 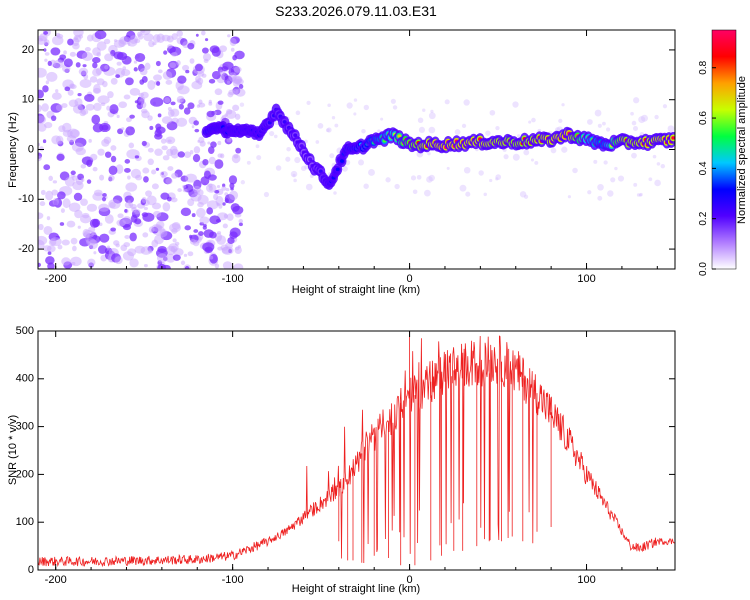 I want to click on snr-y-axis-label: SNR (10 * v/v), so click(x=13, y=450).